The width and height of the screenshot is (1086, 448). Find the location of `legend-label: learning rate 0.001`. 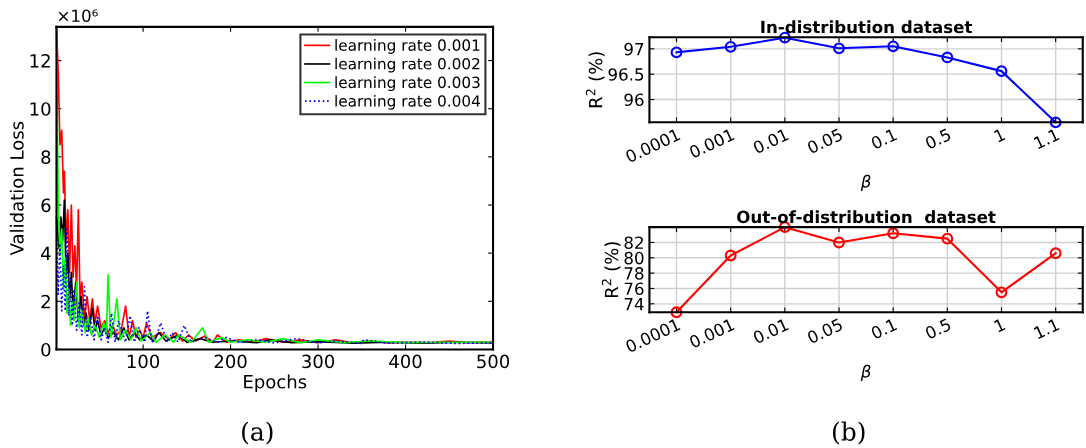

legend-label: learning rate 0.001 is located at coordinates (407, 46).